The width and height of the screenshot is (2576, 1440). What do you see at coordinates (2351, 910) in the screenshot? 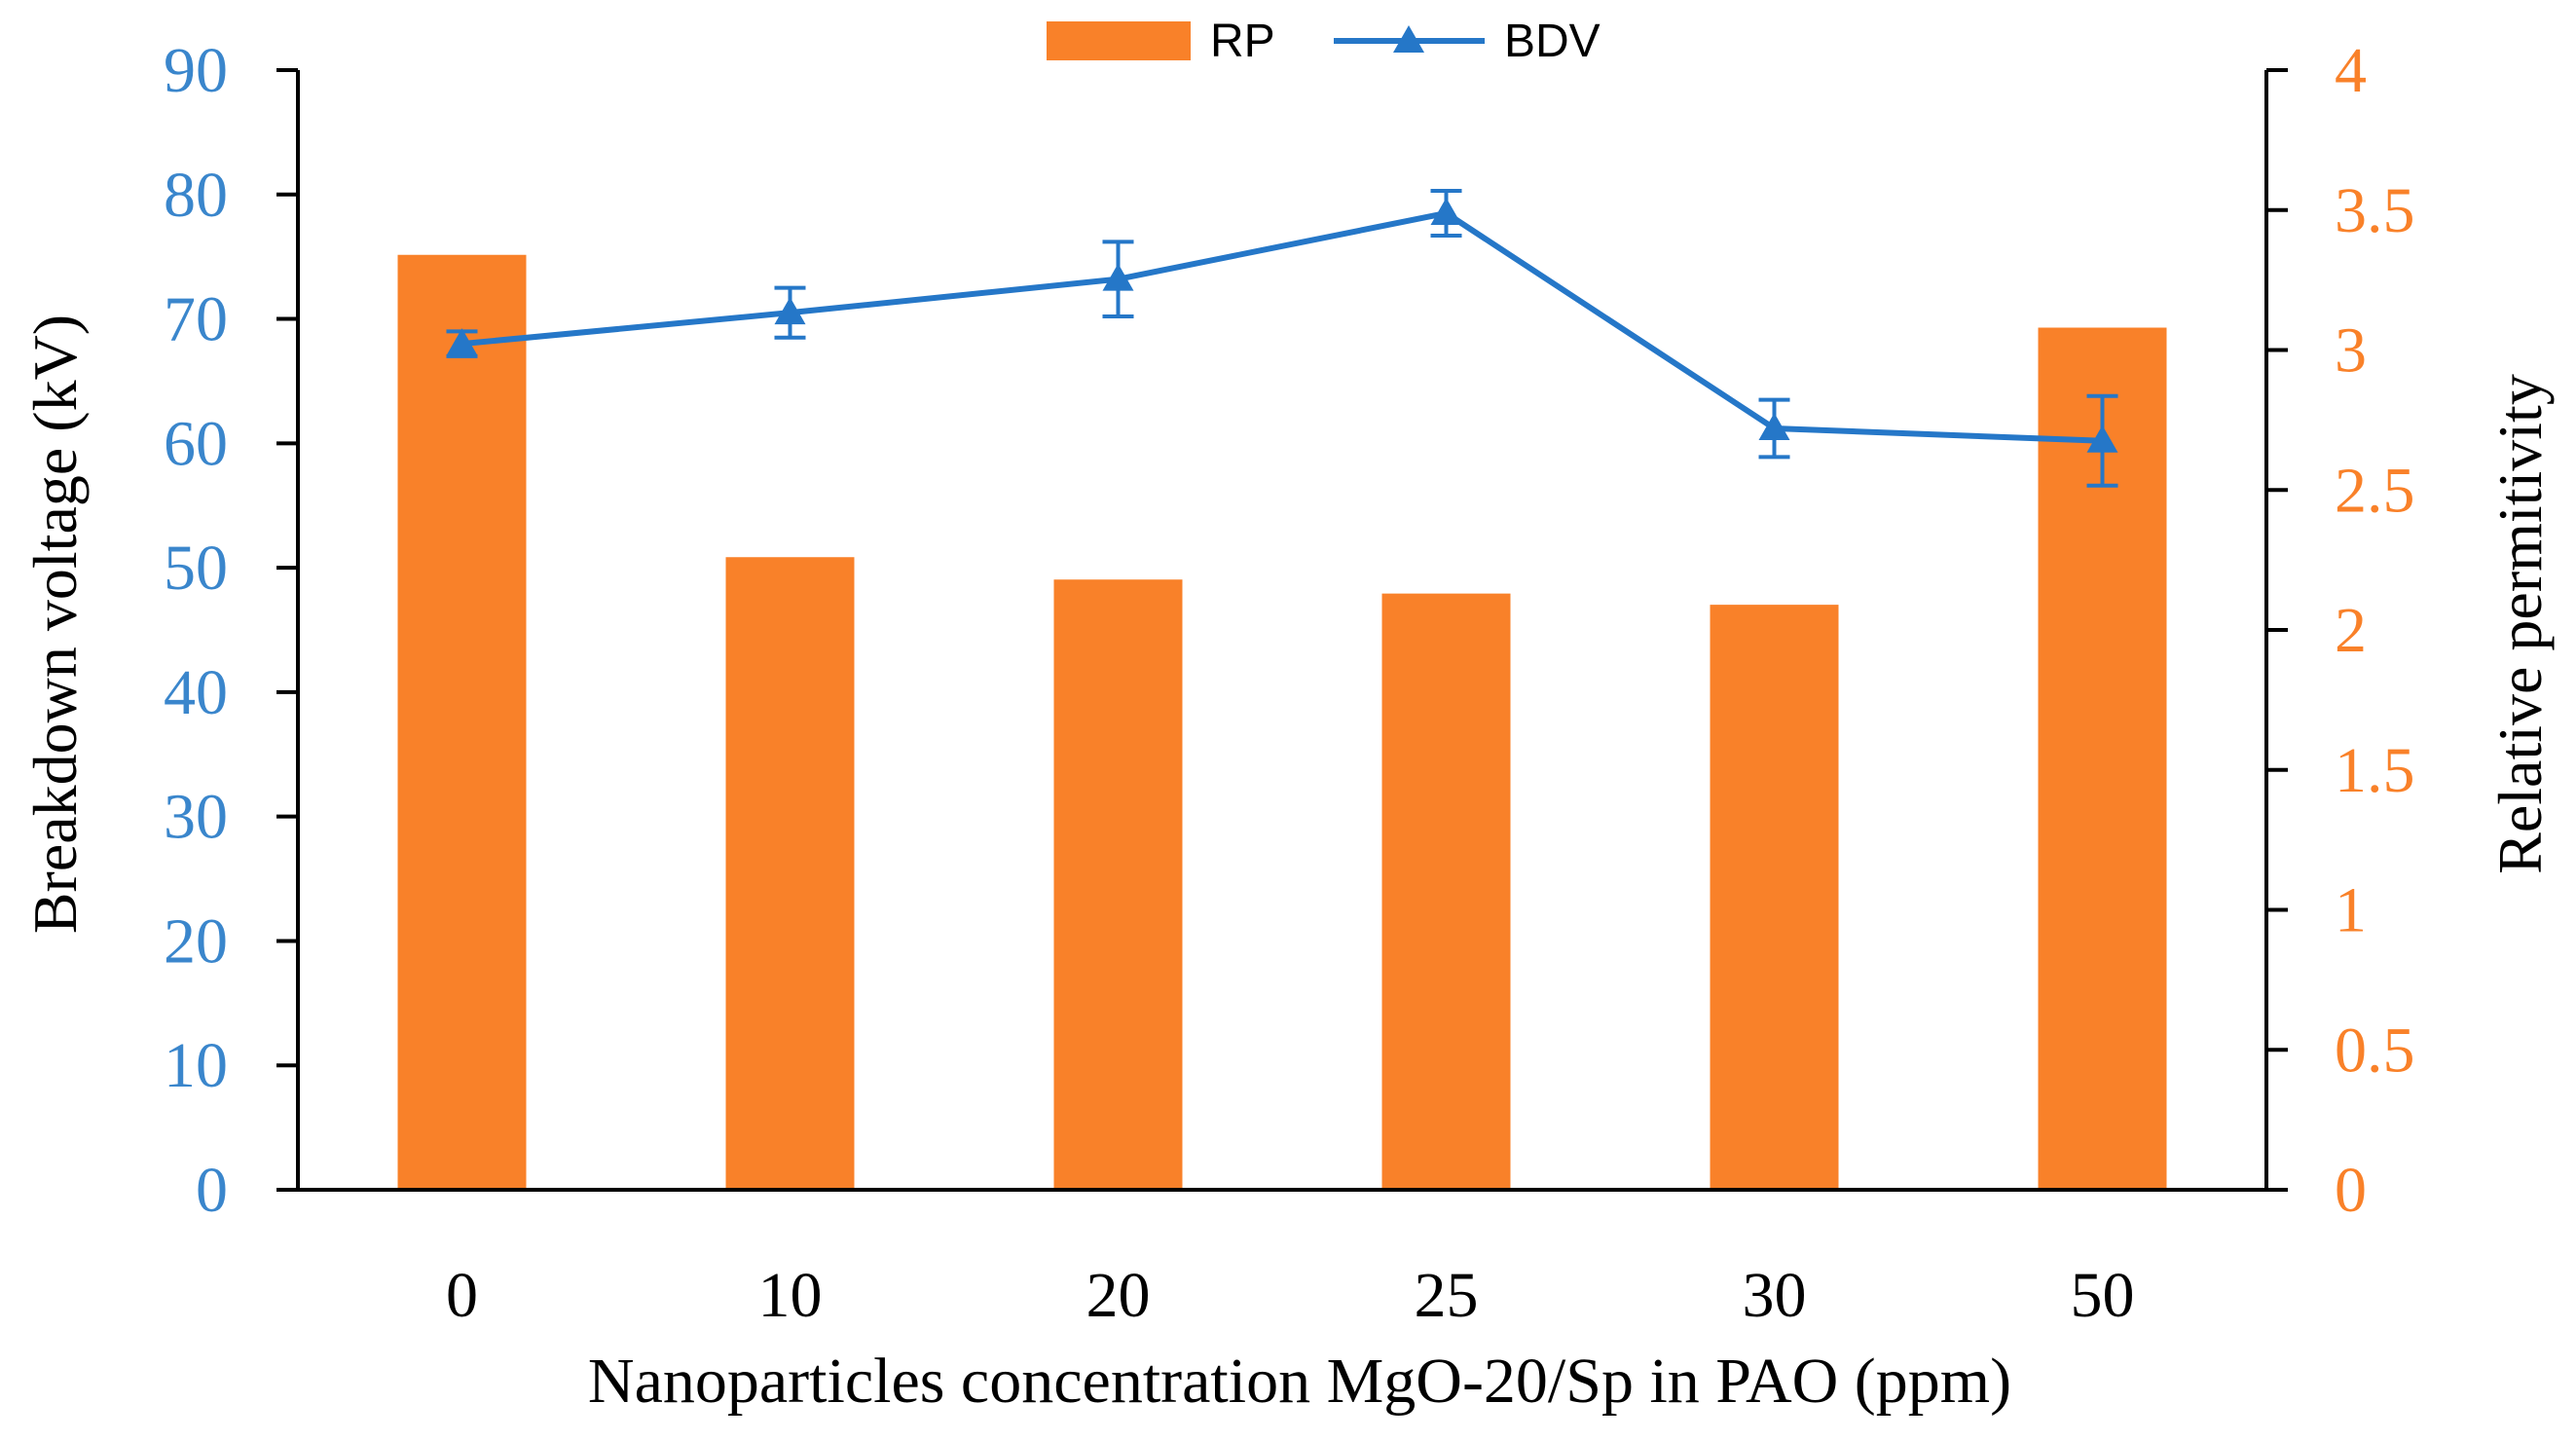
I see `y2-tick-label: 1` at bounding box center [2351, 910].